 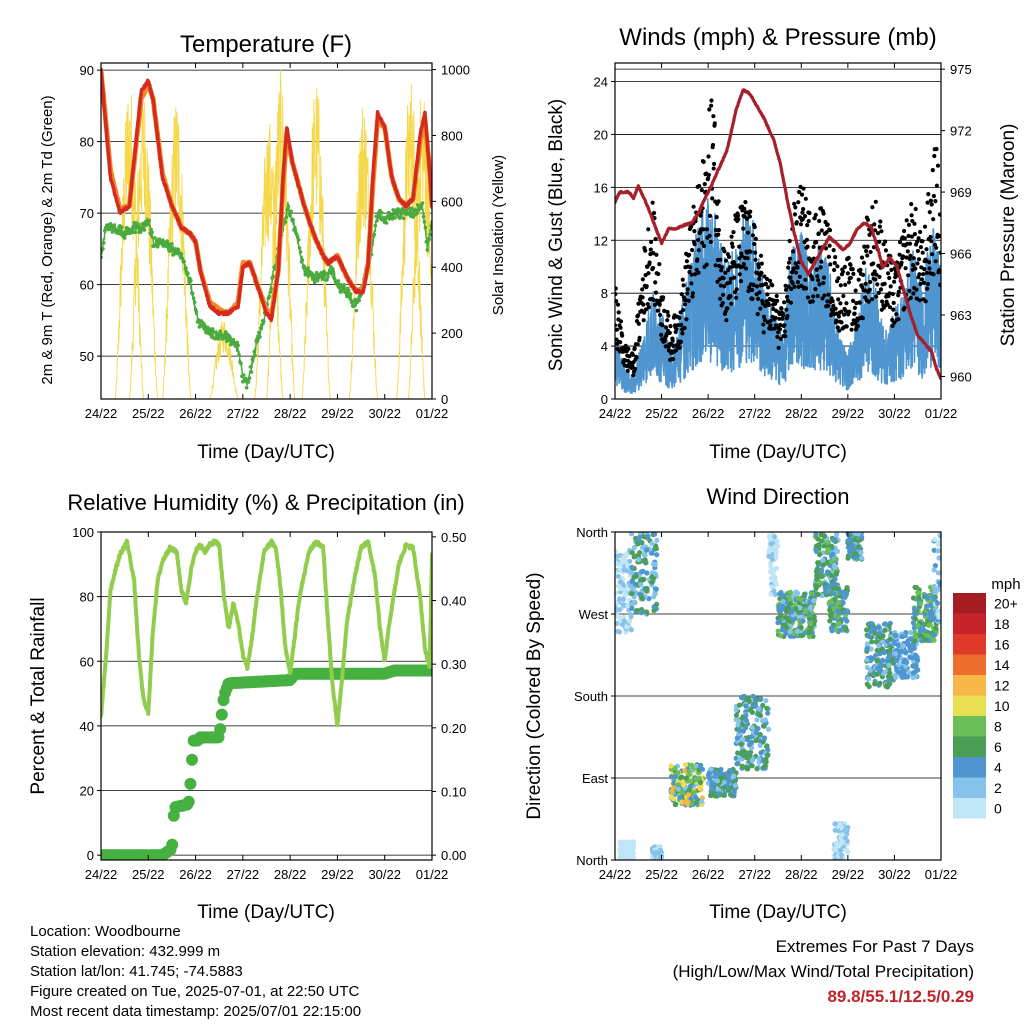 I want to click on temperature-ylabel: 2m & 9m T (Red, Orange) & 2m Td (Green), so click(x=47, y=239).